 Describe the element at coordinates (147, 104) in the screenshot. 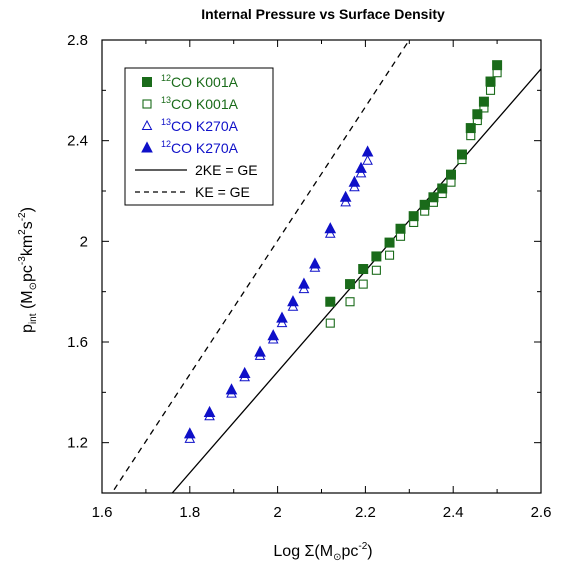

I see `legend-symbol-square-open` at that location.